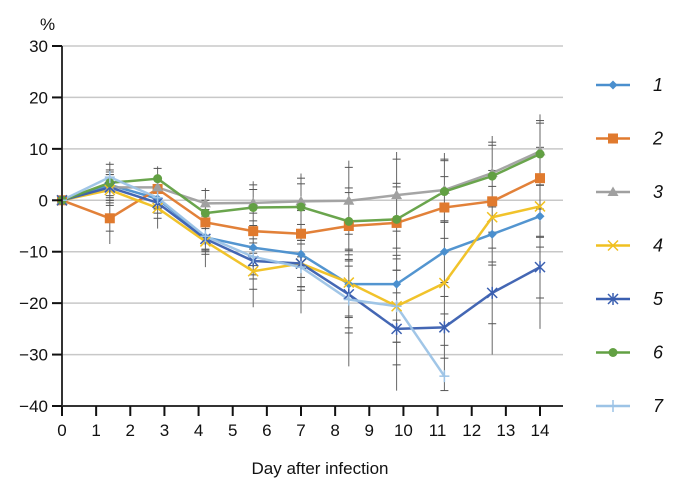 The height and width of the screenshot is (496, 684). Describe the element at coordinates (319, 468) in the screenshot. I see `x-axis-title: Day after infection` at that location.